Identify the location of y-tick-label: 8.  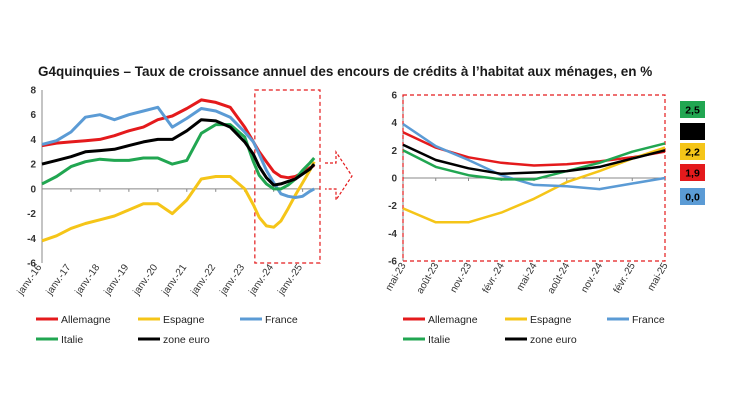
(33, 91).